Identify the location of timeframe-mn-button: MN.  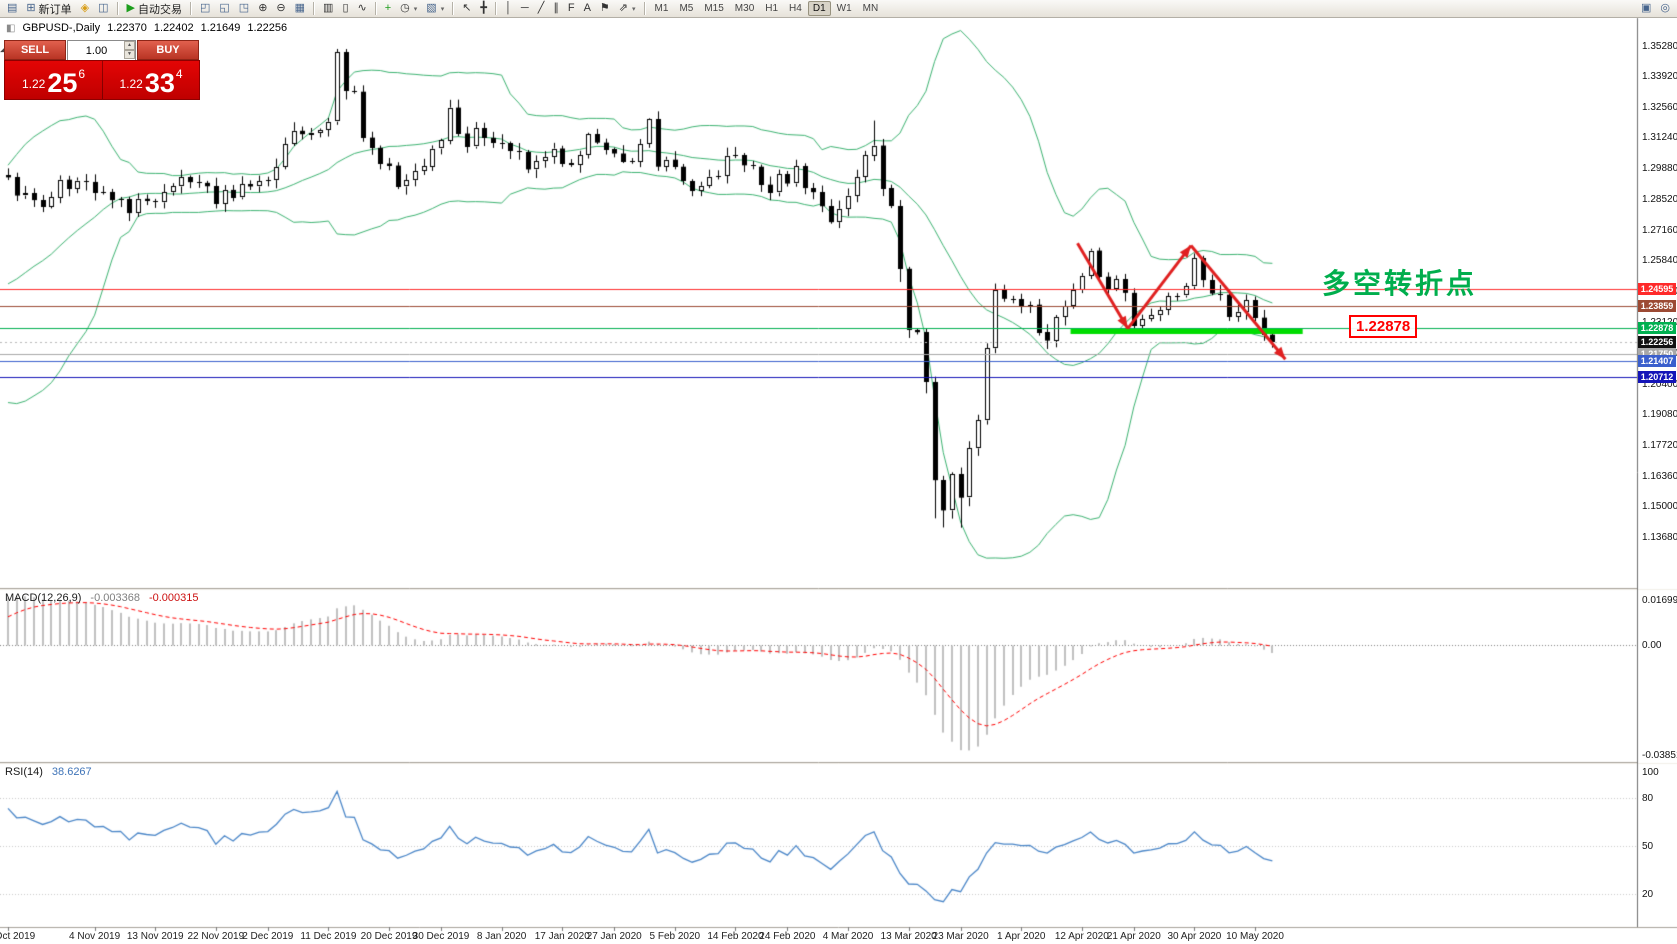
(871, 8).